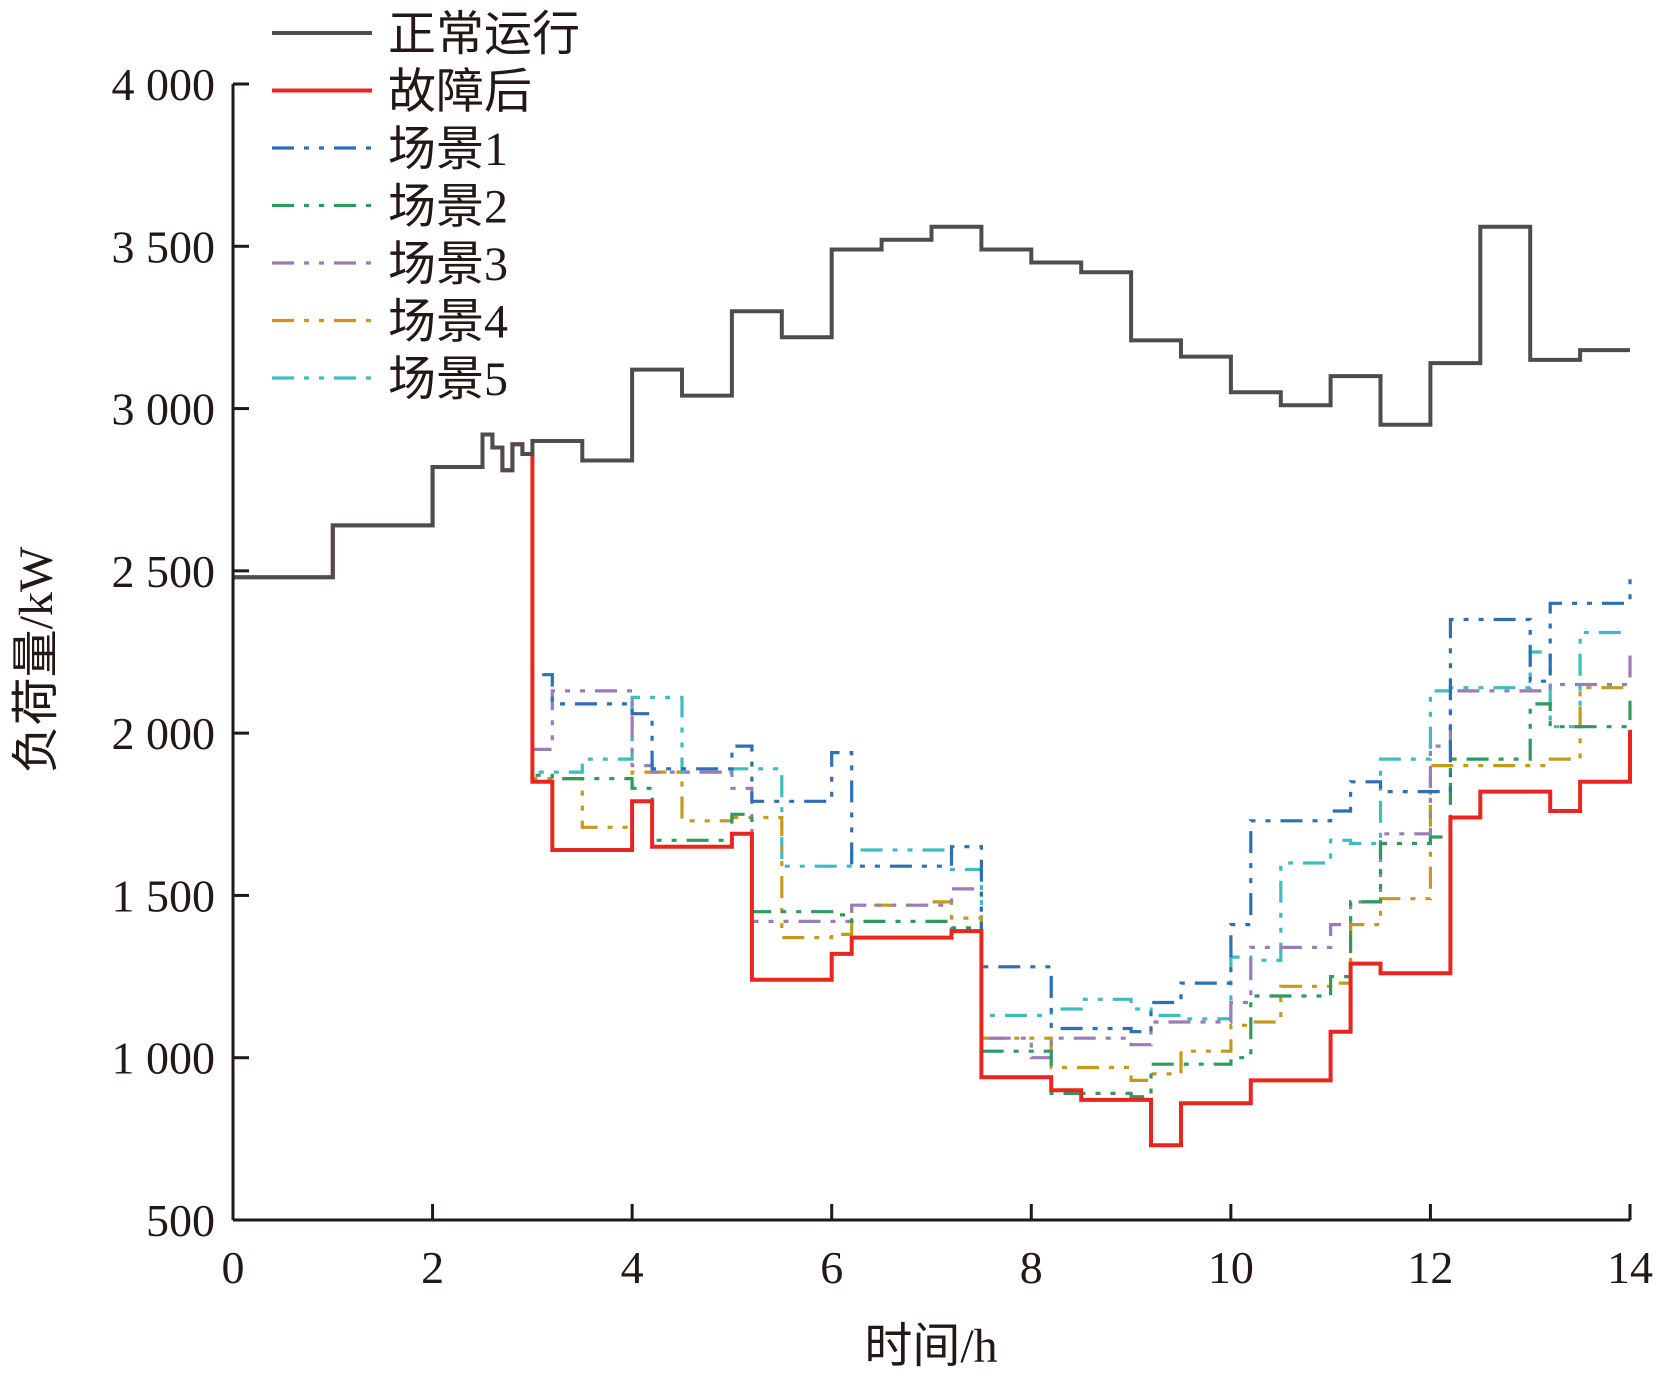 This screenshot has width=1656, height=1382. What do you see at coordinates (484, 34) in the screenshot?
I see `legend-label-0: 正常运行` at bounding box center [484, 34].